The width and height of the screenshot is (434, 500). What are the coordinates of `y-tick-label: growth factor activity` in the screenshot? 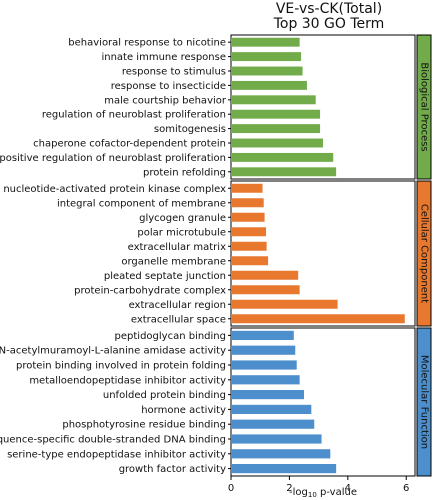 It's located at (172, 469).